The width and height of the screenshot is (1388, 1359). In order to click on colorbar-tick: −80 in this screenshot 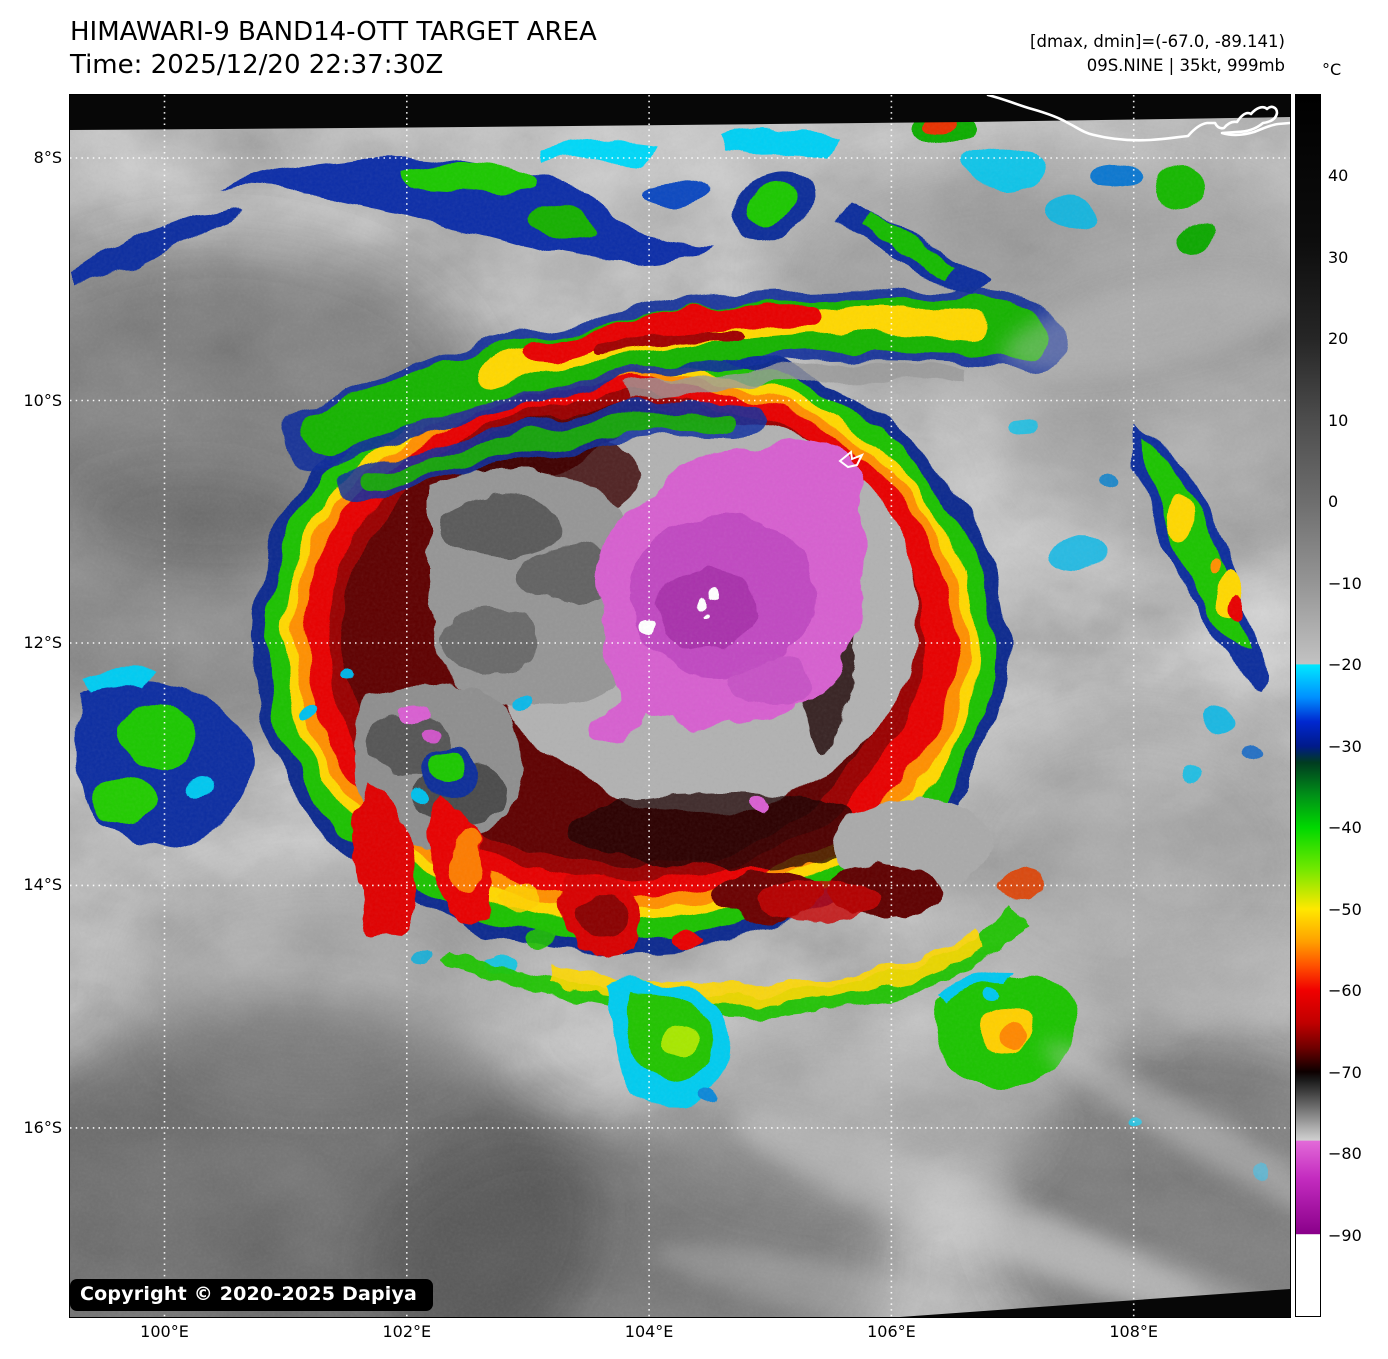, I will do `click(1345, 1154)`.